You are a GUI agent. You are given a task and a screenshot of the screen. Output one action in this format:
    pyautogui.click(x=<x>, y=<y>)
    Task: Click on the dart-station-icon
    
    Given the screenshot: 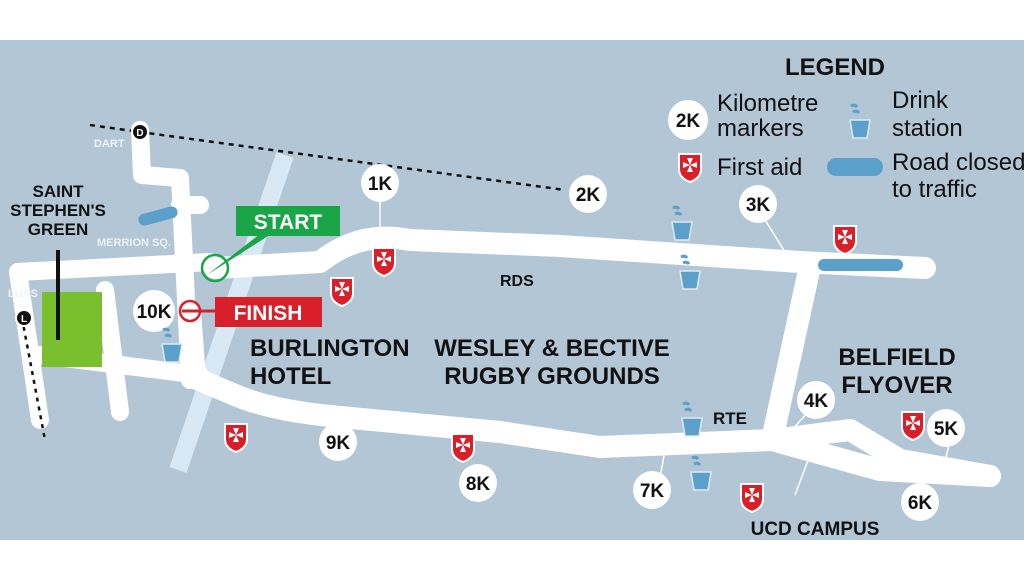 What is the action you would take?
    pyautogui.click(x=140, y=132)
    